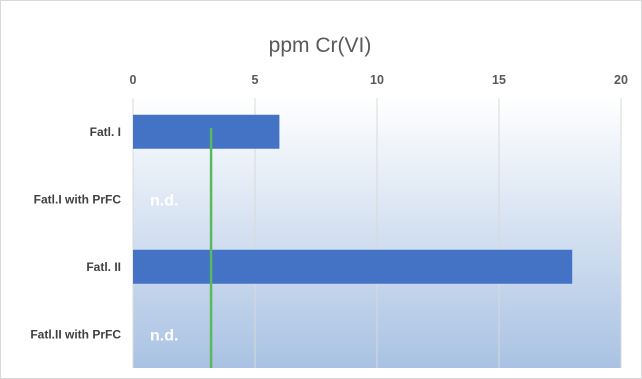 The height and width of the screenshot is (379, 642). I want to click on x-tick-label: 0, so click(133, 80).